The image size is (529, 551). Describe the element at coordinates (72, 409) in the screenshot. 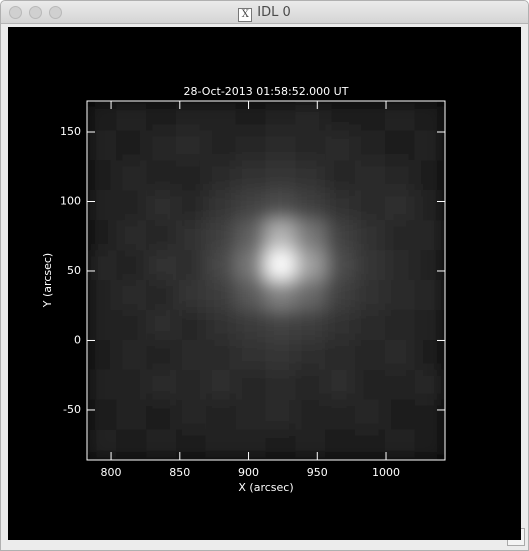

I see `y-tick-label: -50` at that location.